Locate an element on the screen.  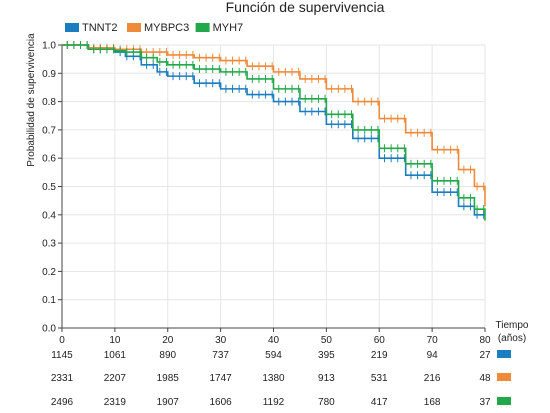
y-tick-label: 0.8 is located at coordinates (49, 102).